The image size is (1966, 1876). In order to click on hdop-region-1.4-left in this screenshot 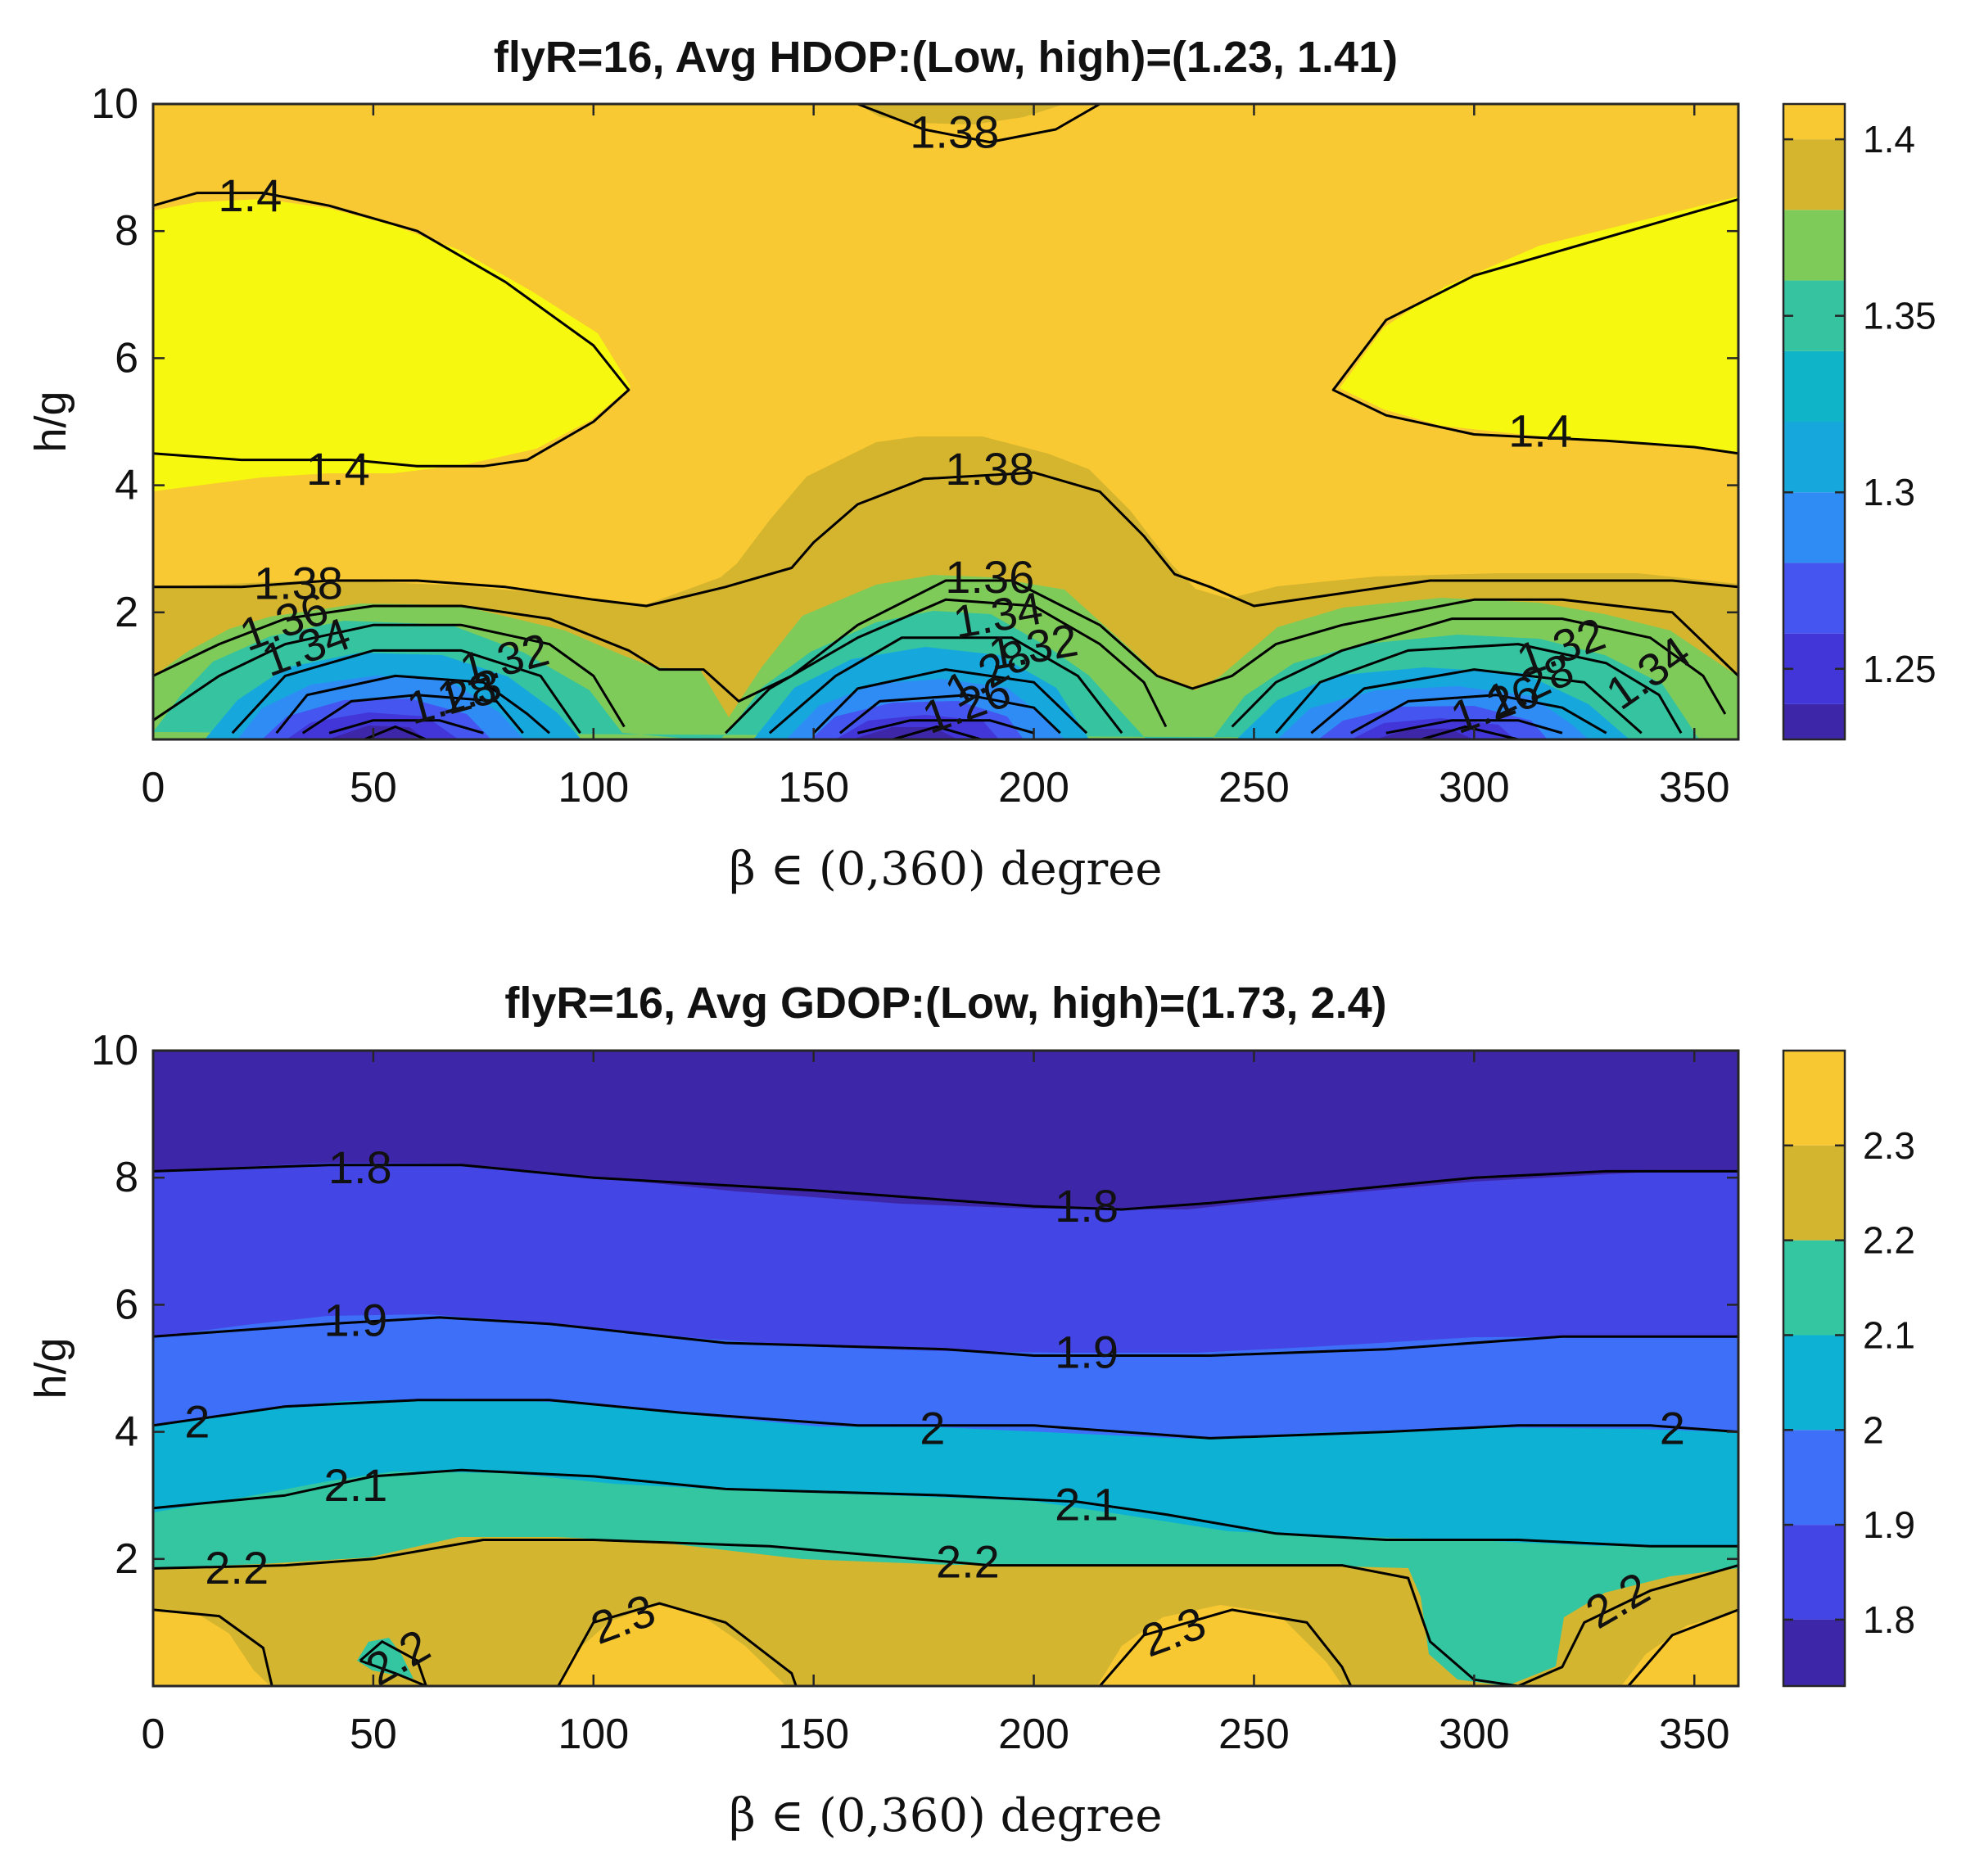, I will do `click(391, 345)`.